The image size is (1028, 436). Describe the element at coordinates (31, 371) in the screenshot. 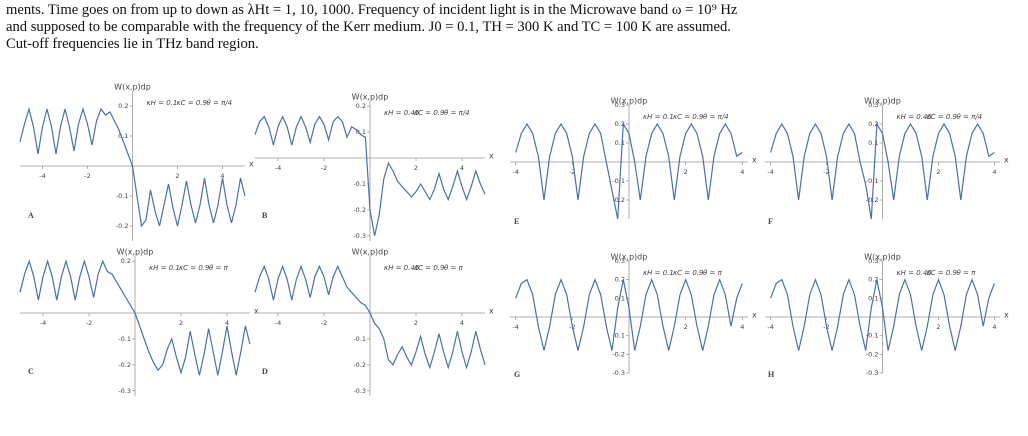

I see `panel-label: C` at that location.